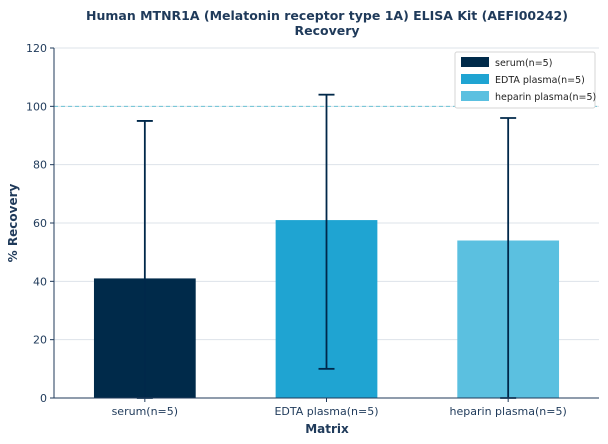 Image resolution: width=608 pixels, height=444 pixels. What do you see at coordinates (36, 106) in the screenshot?
I see `y-tick-label: 100` at bounding box center [36, 106].